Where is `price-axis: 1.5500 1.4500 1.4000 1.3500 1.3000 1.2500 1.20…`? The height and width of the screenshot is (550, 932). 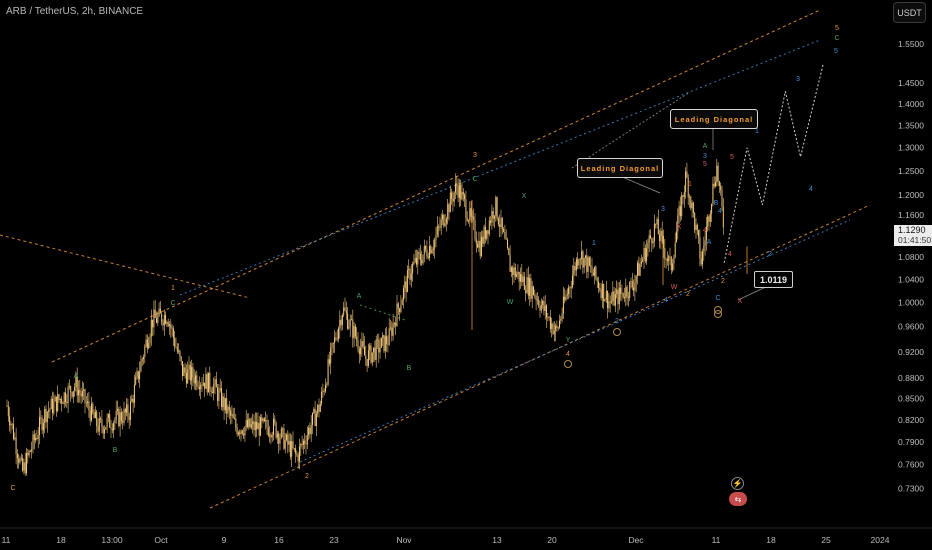 price-axis: 1.5500 1.4500 1.4000 1.3500 1.3000 1.2500 1.20… is located at coordinates (911, 275).